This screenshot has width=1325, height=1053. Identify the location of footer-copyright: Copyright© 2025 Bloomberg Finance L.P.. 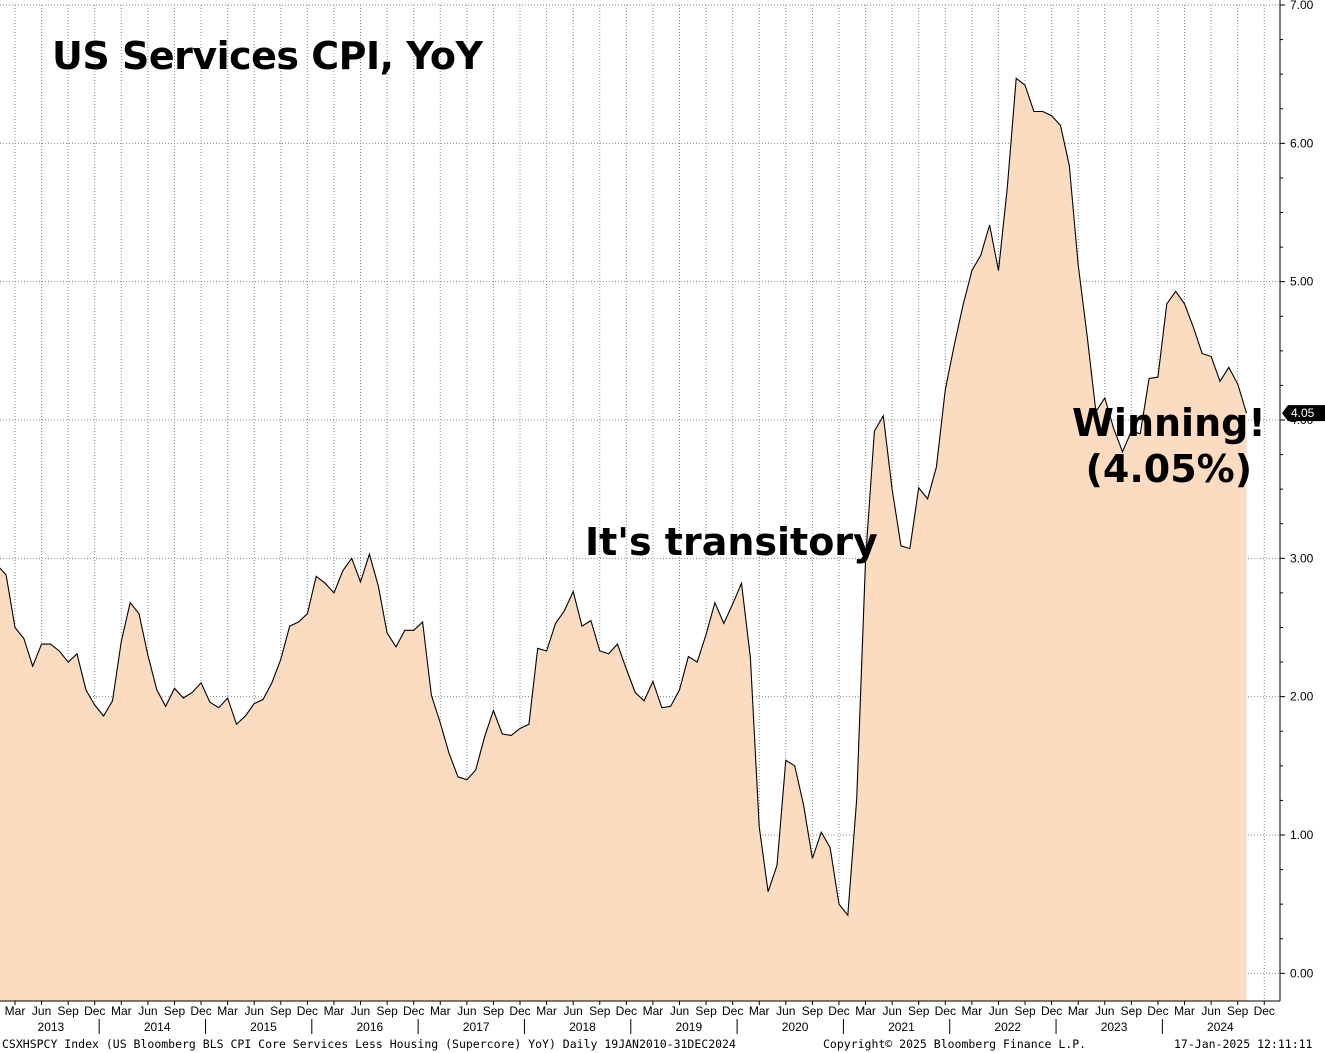
(955, 1044).